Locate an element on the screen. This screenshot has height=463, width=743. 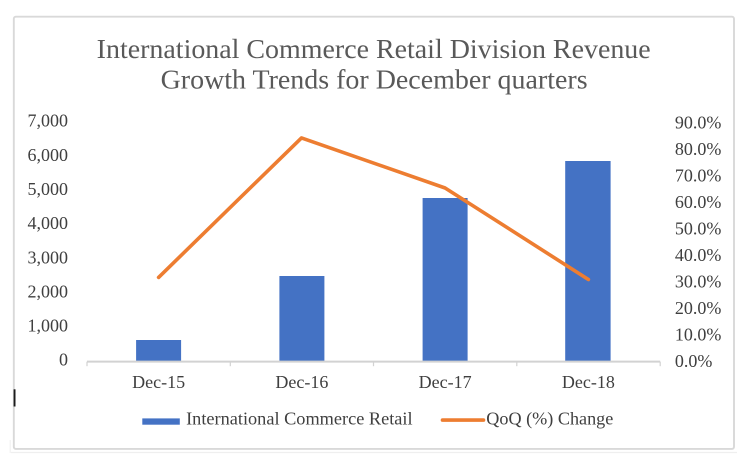
svg-text: 5,000 is located at coordinates (48, 189).